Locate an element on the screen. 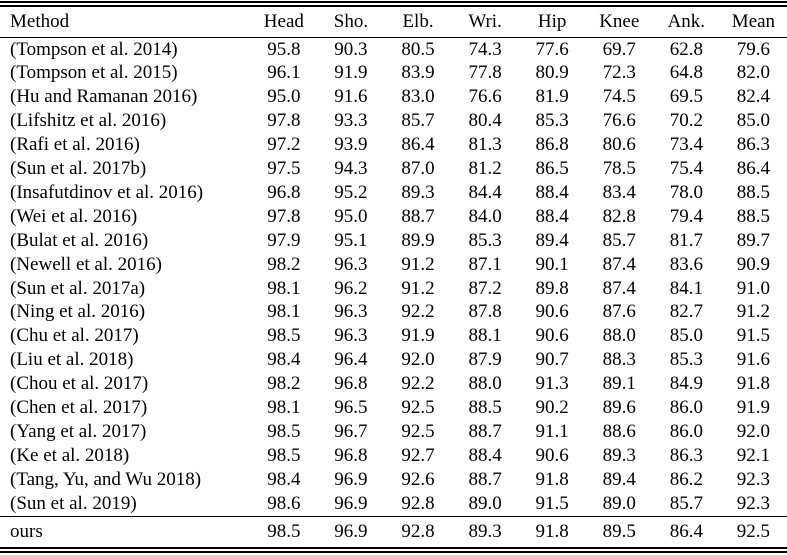 The height and width of the screenshot is (555, 787). ours-value-cell: 92.5 is located at coordinates (753, 531).